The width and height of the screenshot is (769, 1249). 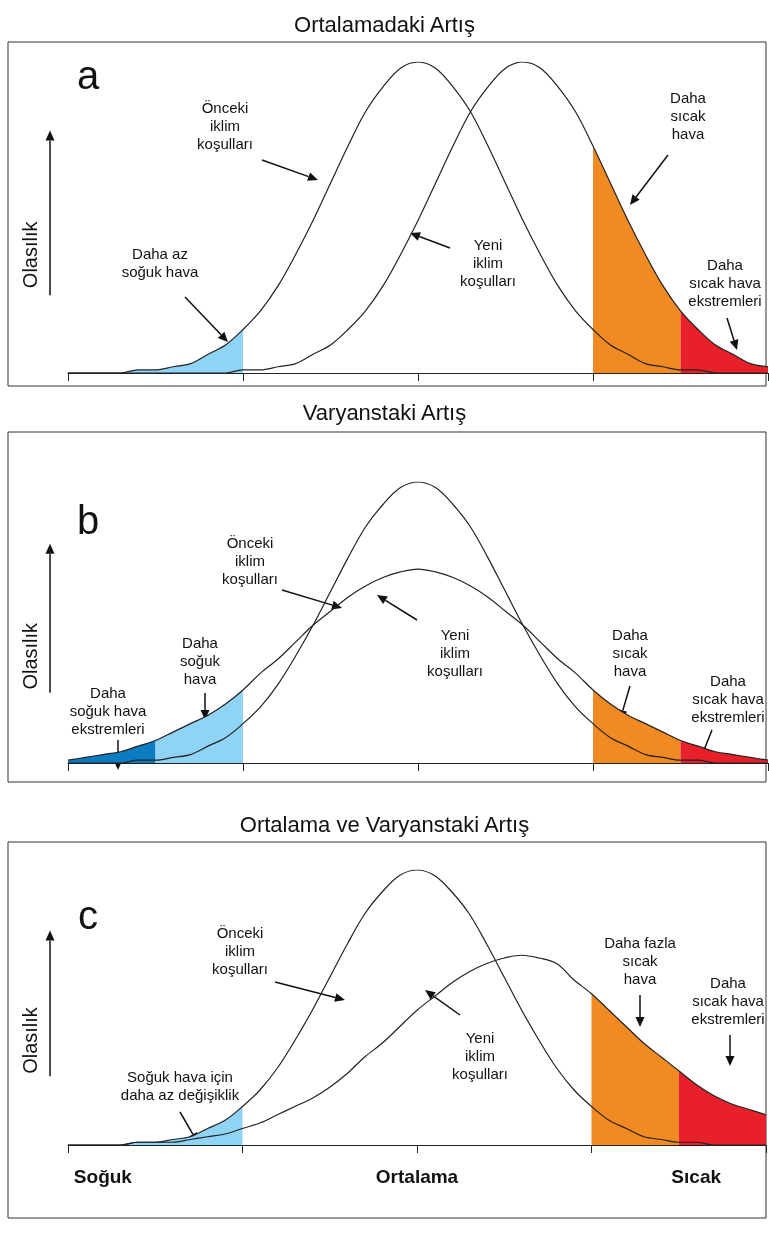 What do you see at coordinates (88, 915) in the screenshot?
I see `annotation: c` at bounding box center [88, 915].